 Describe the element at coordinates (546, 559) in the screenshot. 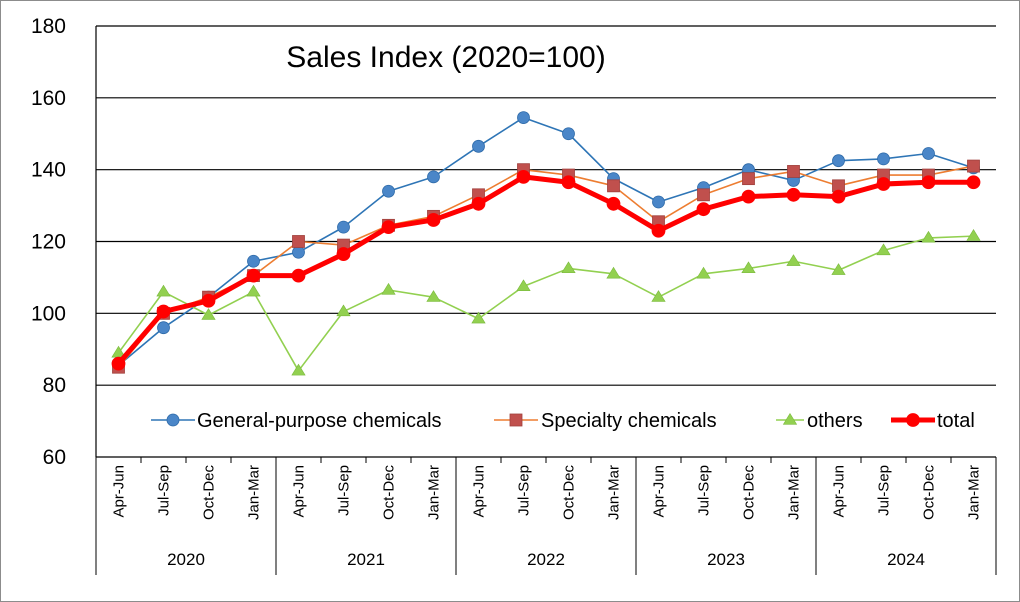

I see `year-label: 2022` at that location.